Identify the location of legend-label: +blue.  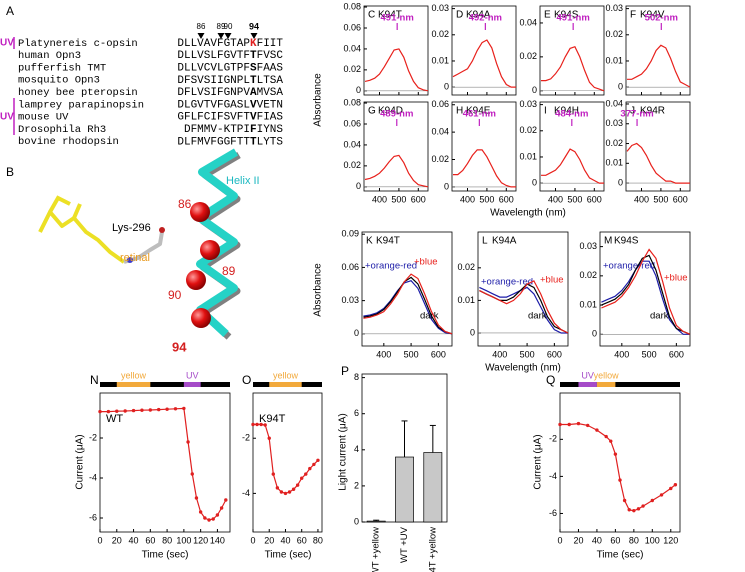
(426, 262).